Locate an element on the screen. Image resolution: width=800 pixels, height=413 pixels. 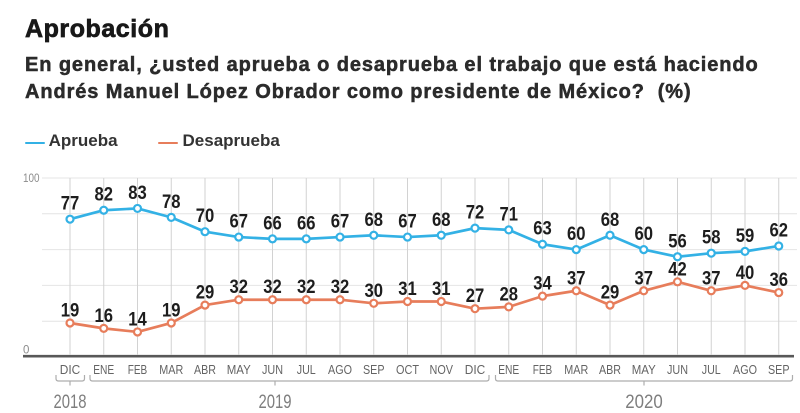
svg-text: 100 is located at coordinates (31, 179).